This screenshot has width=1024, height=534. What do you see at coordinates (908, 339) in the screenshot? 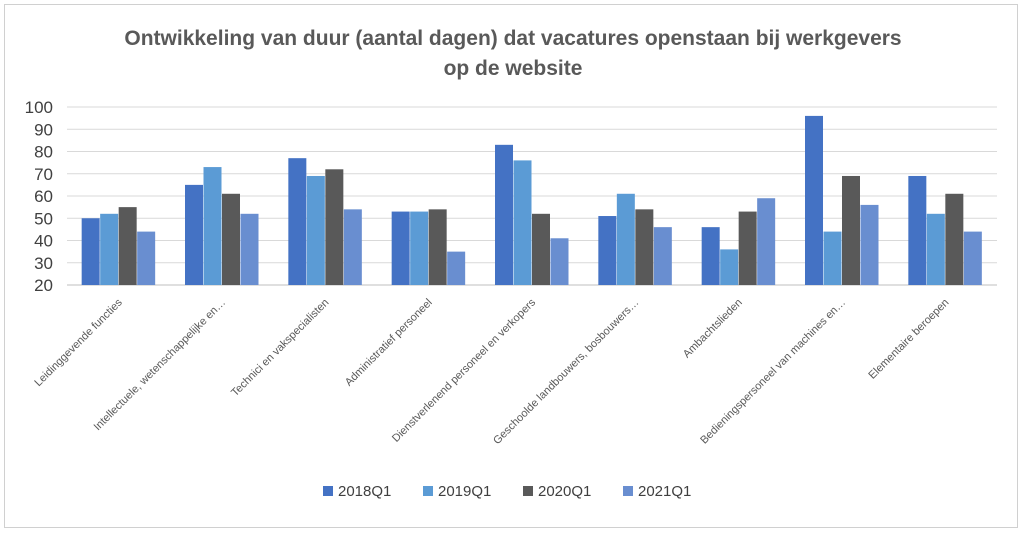
I see `x-tick-label: Elementaire beroepen` at bounding box center [908, 339].